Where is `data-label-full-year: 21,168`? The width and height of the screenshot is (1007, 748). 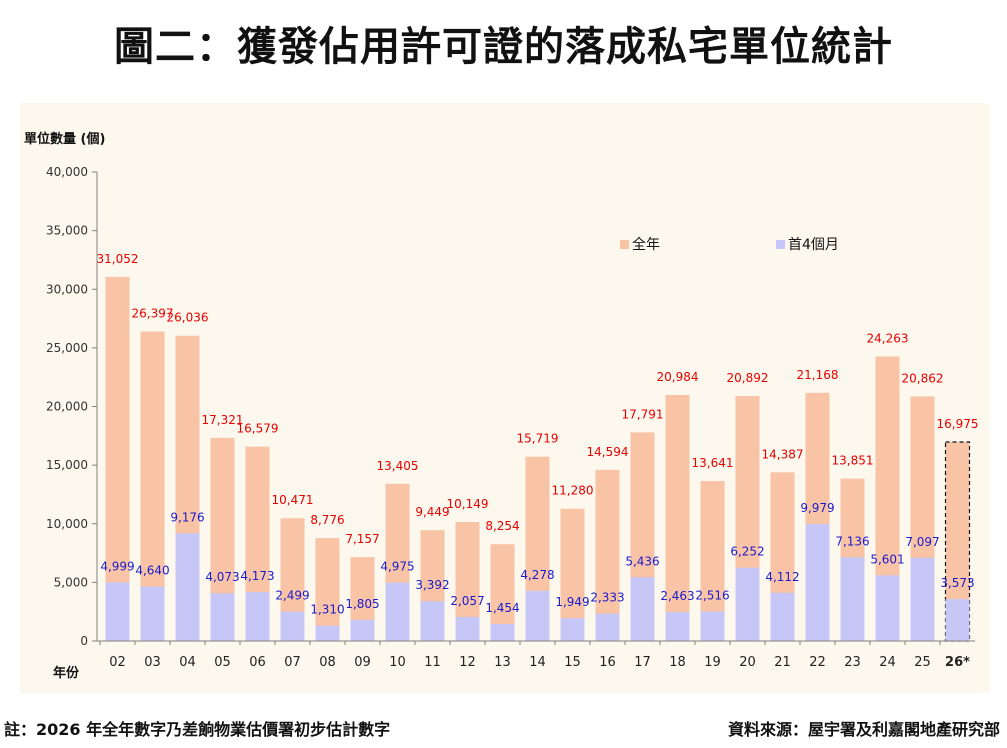
data-label-full-year: 21,168 is located at coordinates (818, 375).